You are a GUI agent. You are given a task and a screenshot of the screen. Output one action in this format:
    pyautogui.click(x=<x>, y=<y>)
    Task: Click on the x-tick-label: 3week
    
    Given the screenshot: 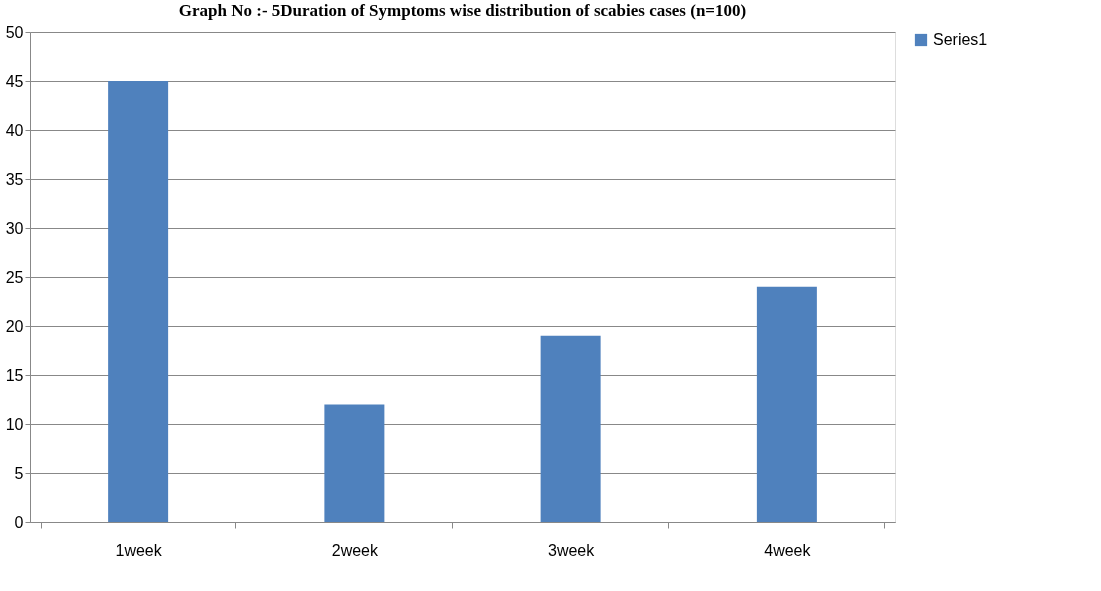 What is the action you would take?
    pyautogui.click(x=572, y=550)
    